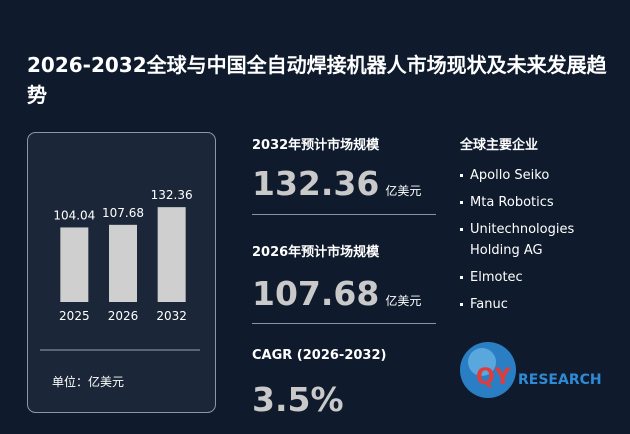 This screenshot has width=630, height=434. I want to click on stat-label: 2026年预计市场规模, so click(316, 252).